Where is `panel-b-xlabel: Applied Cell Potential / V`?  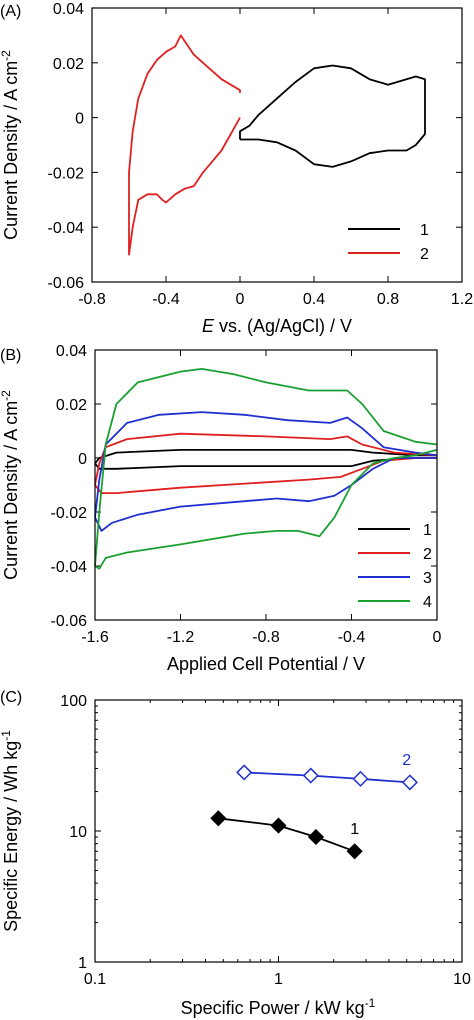
panel-b-xlabel: Applied Cell Potential / V is located at coordinates (266, 664).